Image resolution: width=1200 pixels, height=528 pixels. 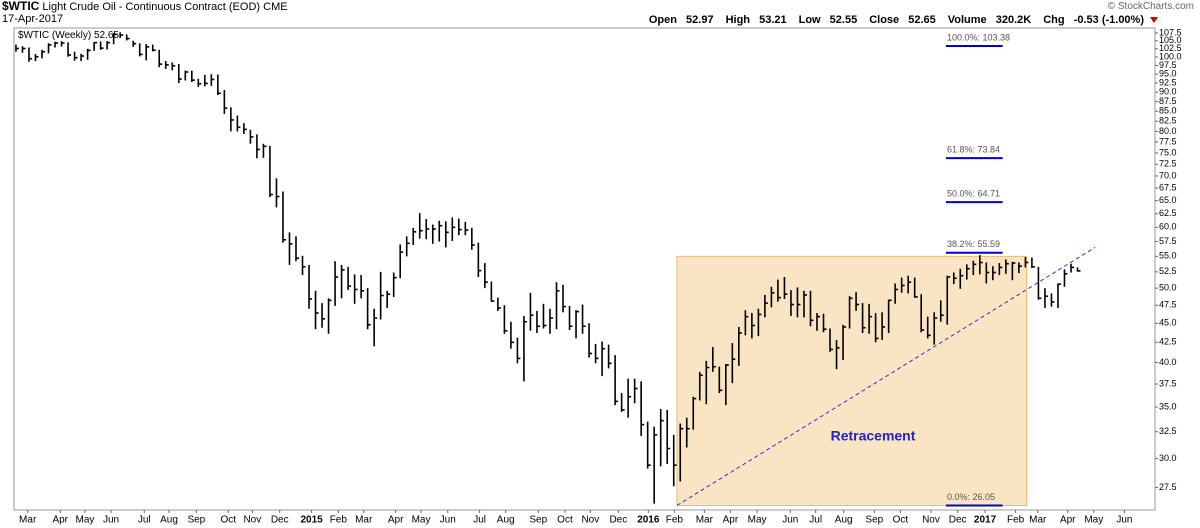 What do you see at coordinates (1168, 187) in the screenshot?
I see `y-tick-label: 67.5` at bounding box center [1168, 187].